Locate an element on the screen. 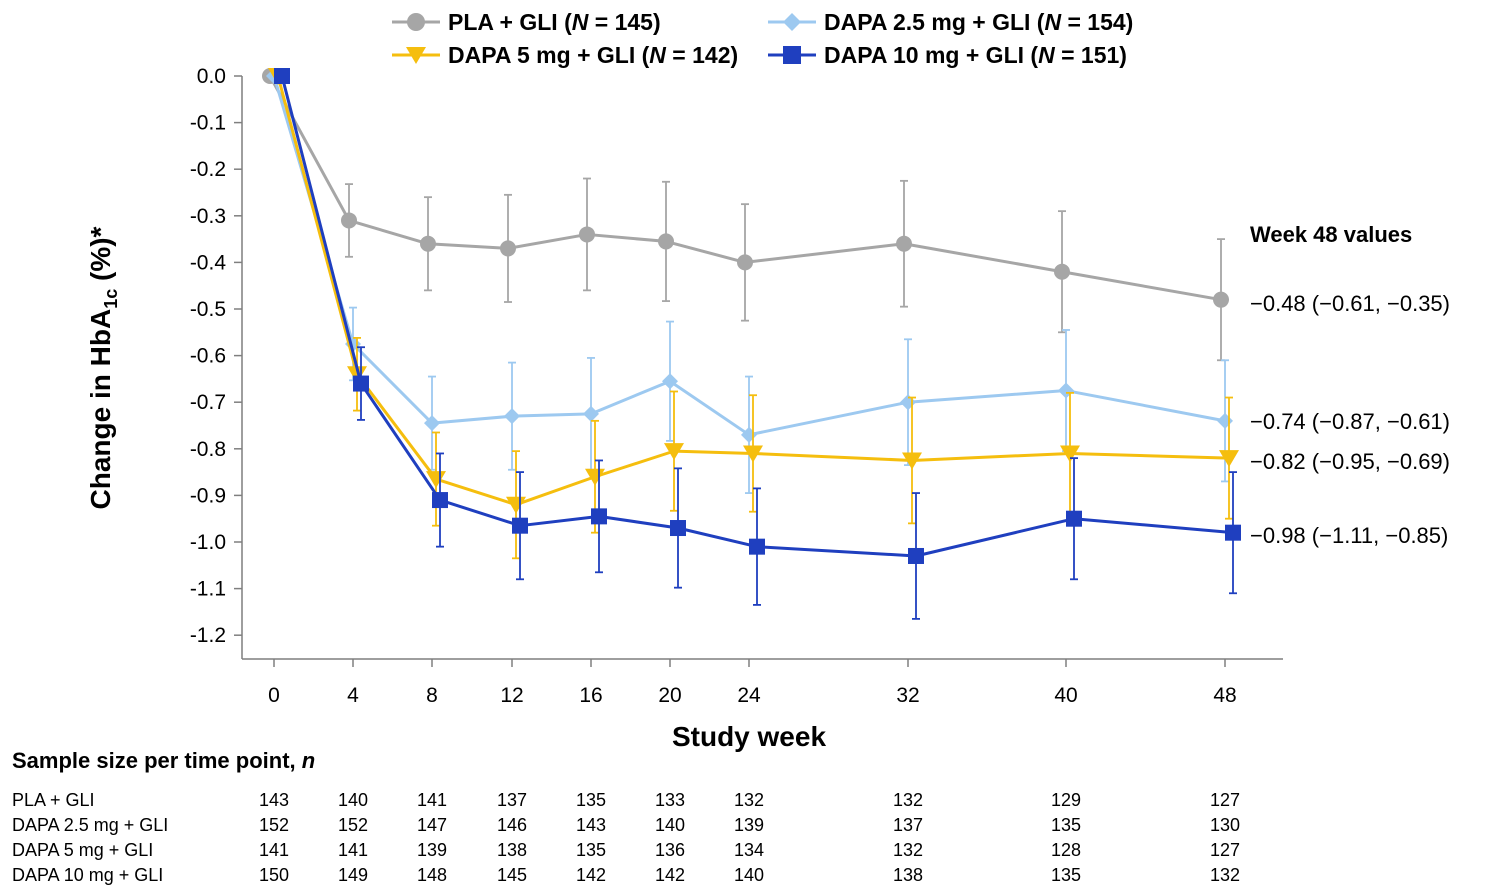 Image resolution: width=1486 pixels, height=886 pixels. x-tick-label: 0 is located at coordinates (274, 695).